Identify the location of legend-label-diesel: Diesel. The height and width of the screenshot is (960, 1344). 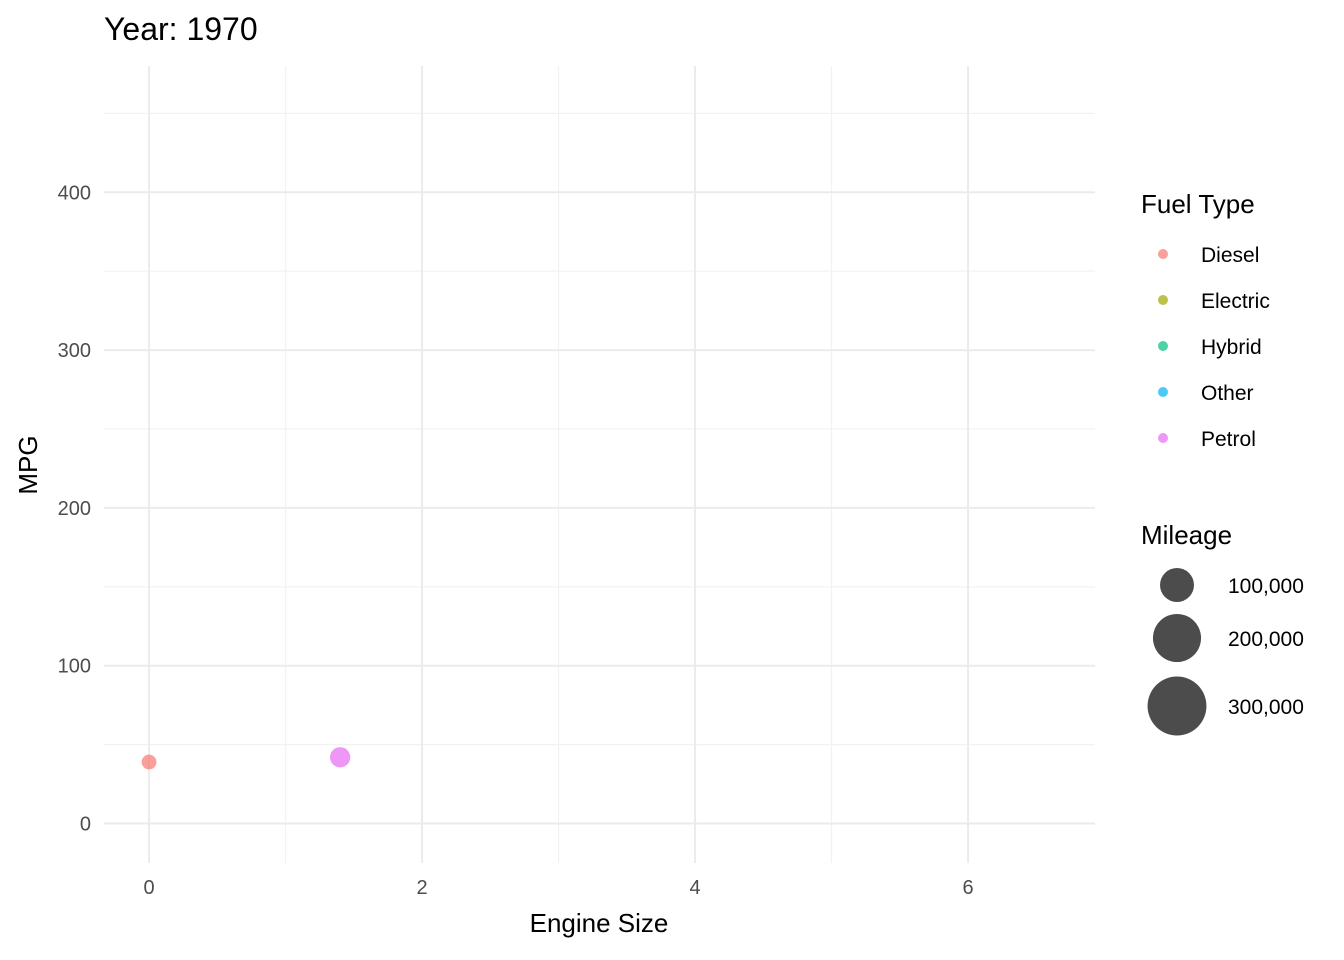
(1230, 255).